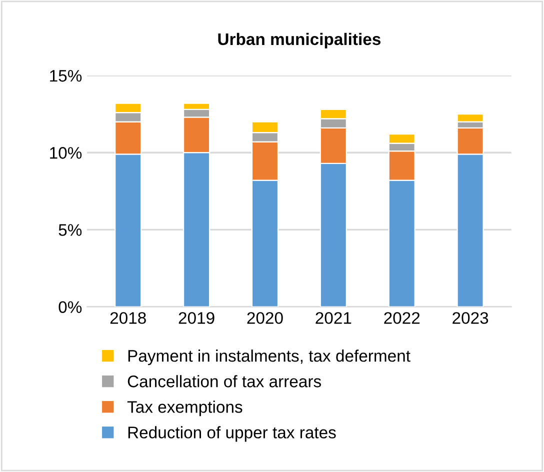 The height and width of the screenshot is (472, 544). What do you see at coordinates (224, 381) in the screenshot?
I see `legend-label: Cancellation of tax arrears` at bounding box center [224, 381].